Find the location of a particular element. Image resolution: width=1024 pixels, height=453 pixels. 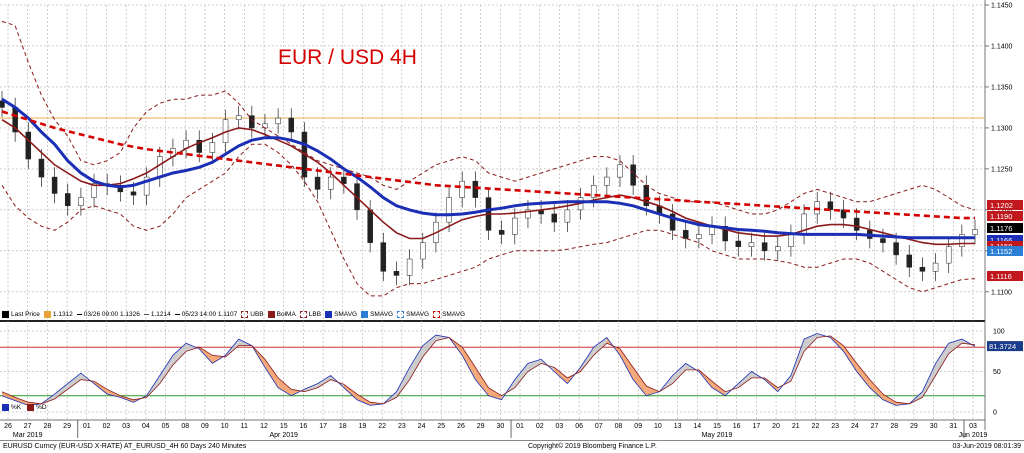

x-tick-label: 17 is located at coordinates (756, 426).